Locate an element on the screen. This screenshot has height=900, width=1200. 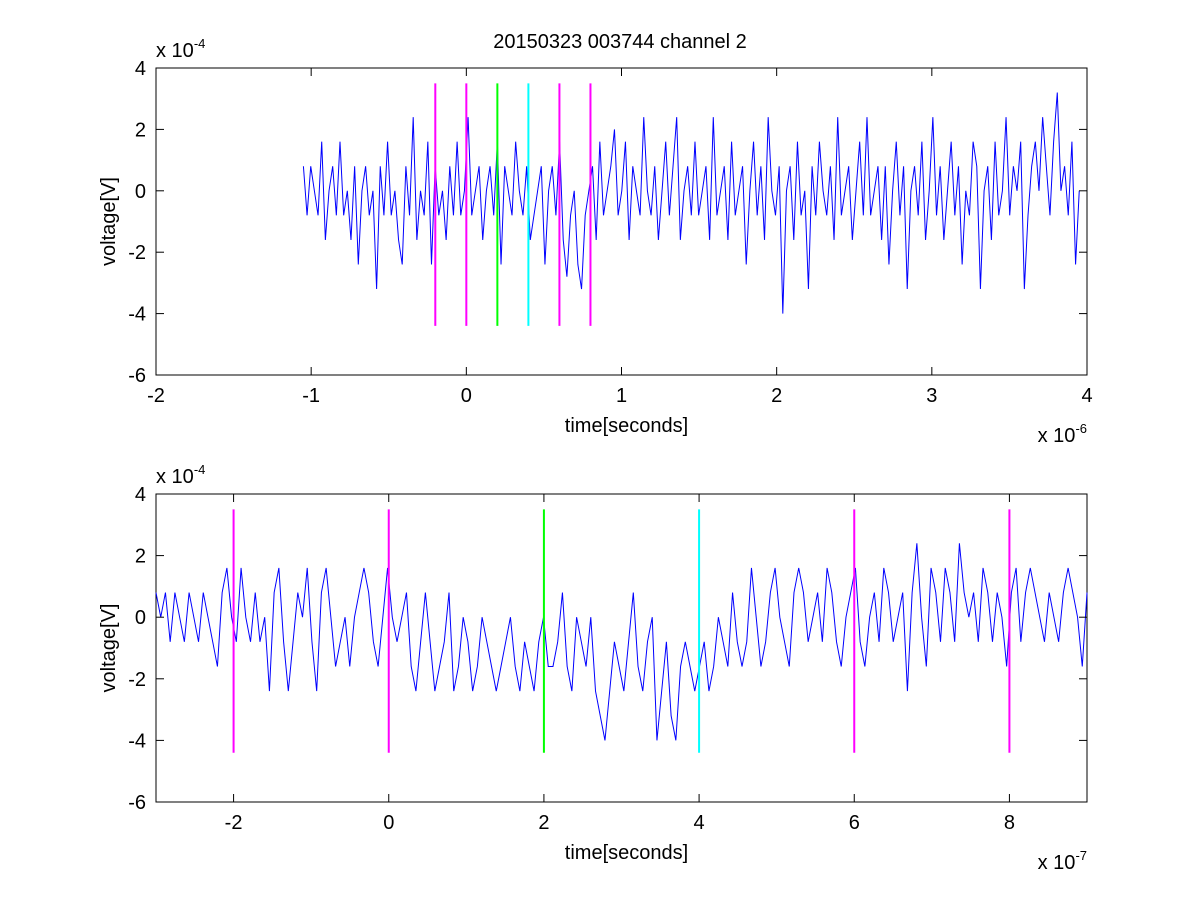
x-axis-exponent: x 10-6 is located at coordinates (1062, 434).